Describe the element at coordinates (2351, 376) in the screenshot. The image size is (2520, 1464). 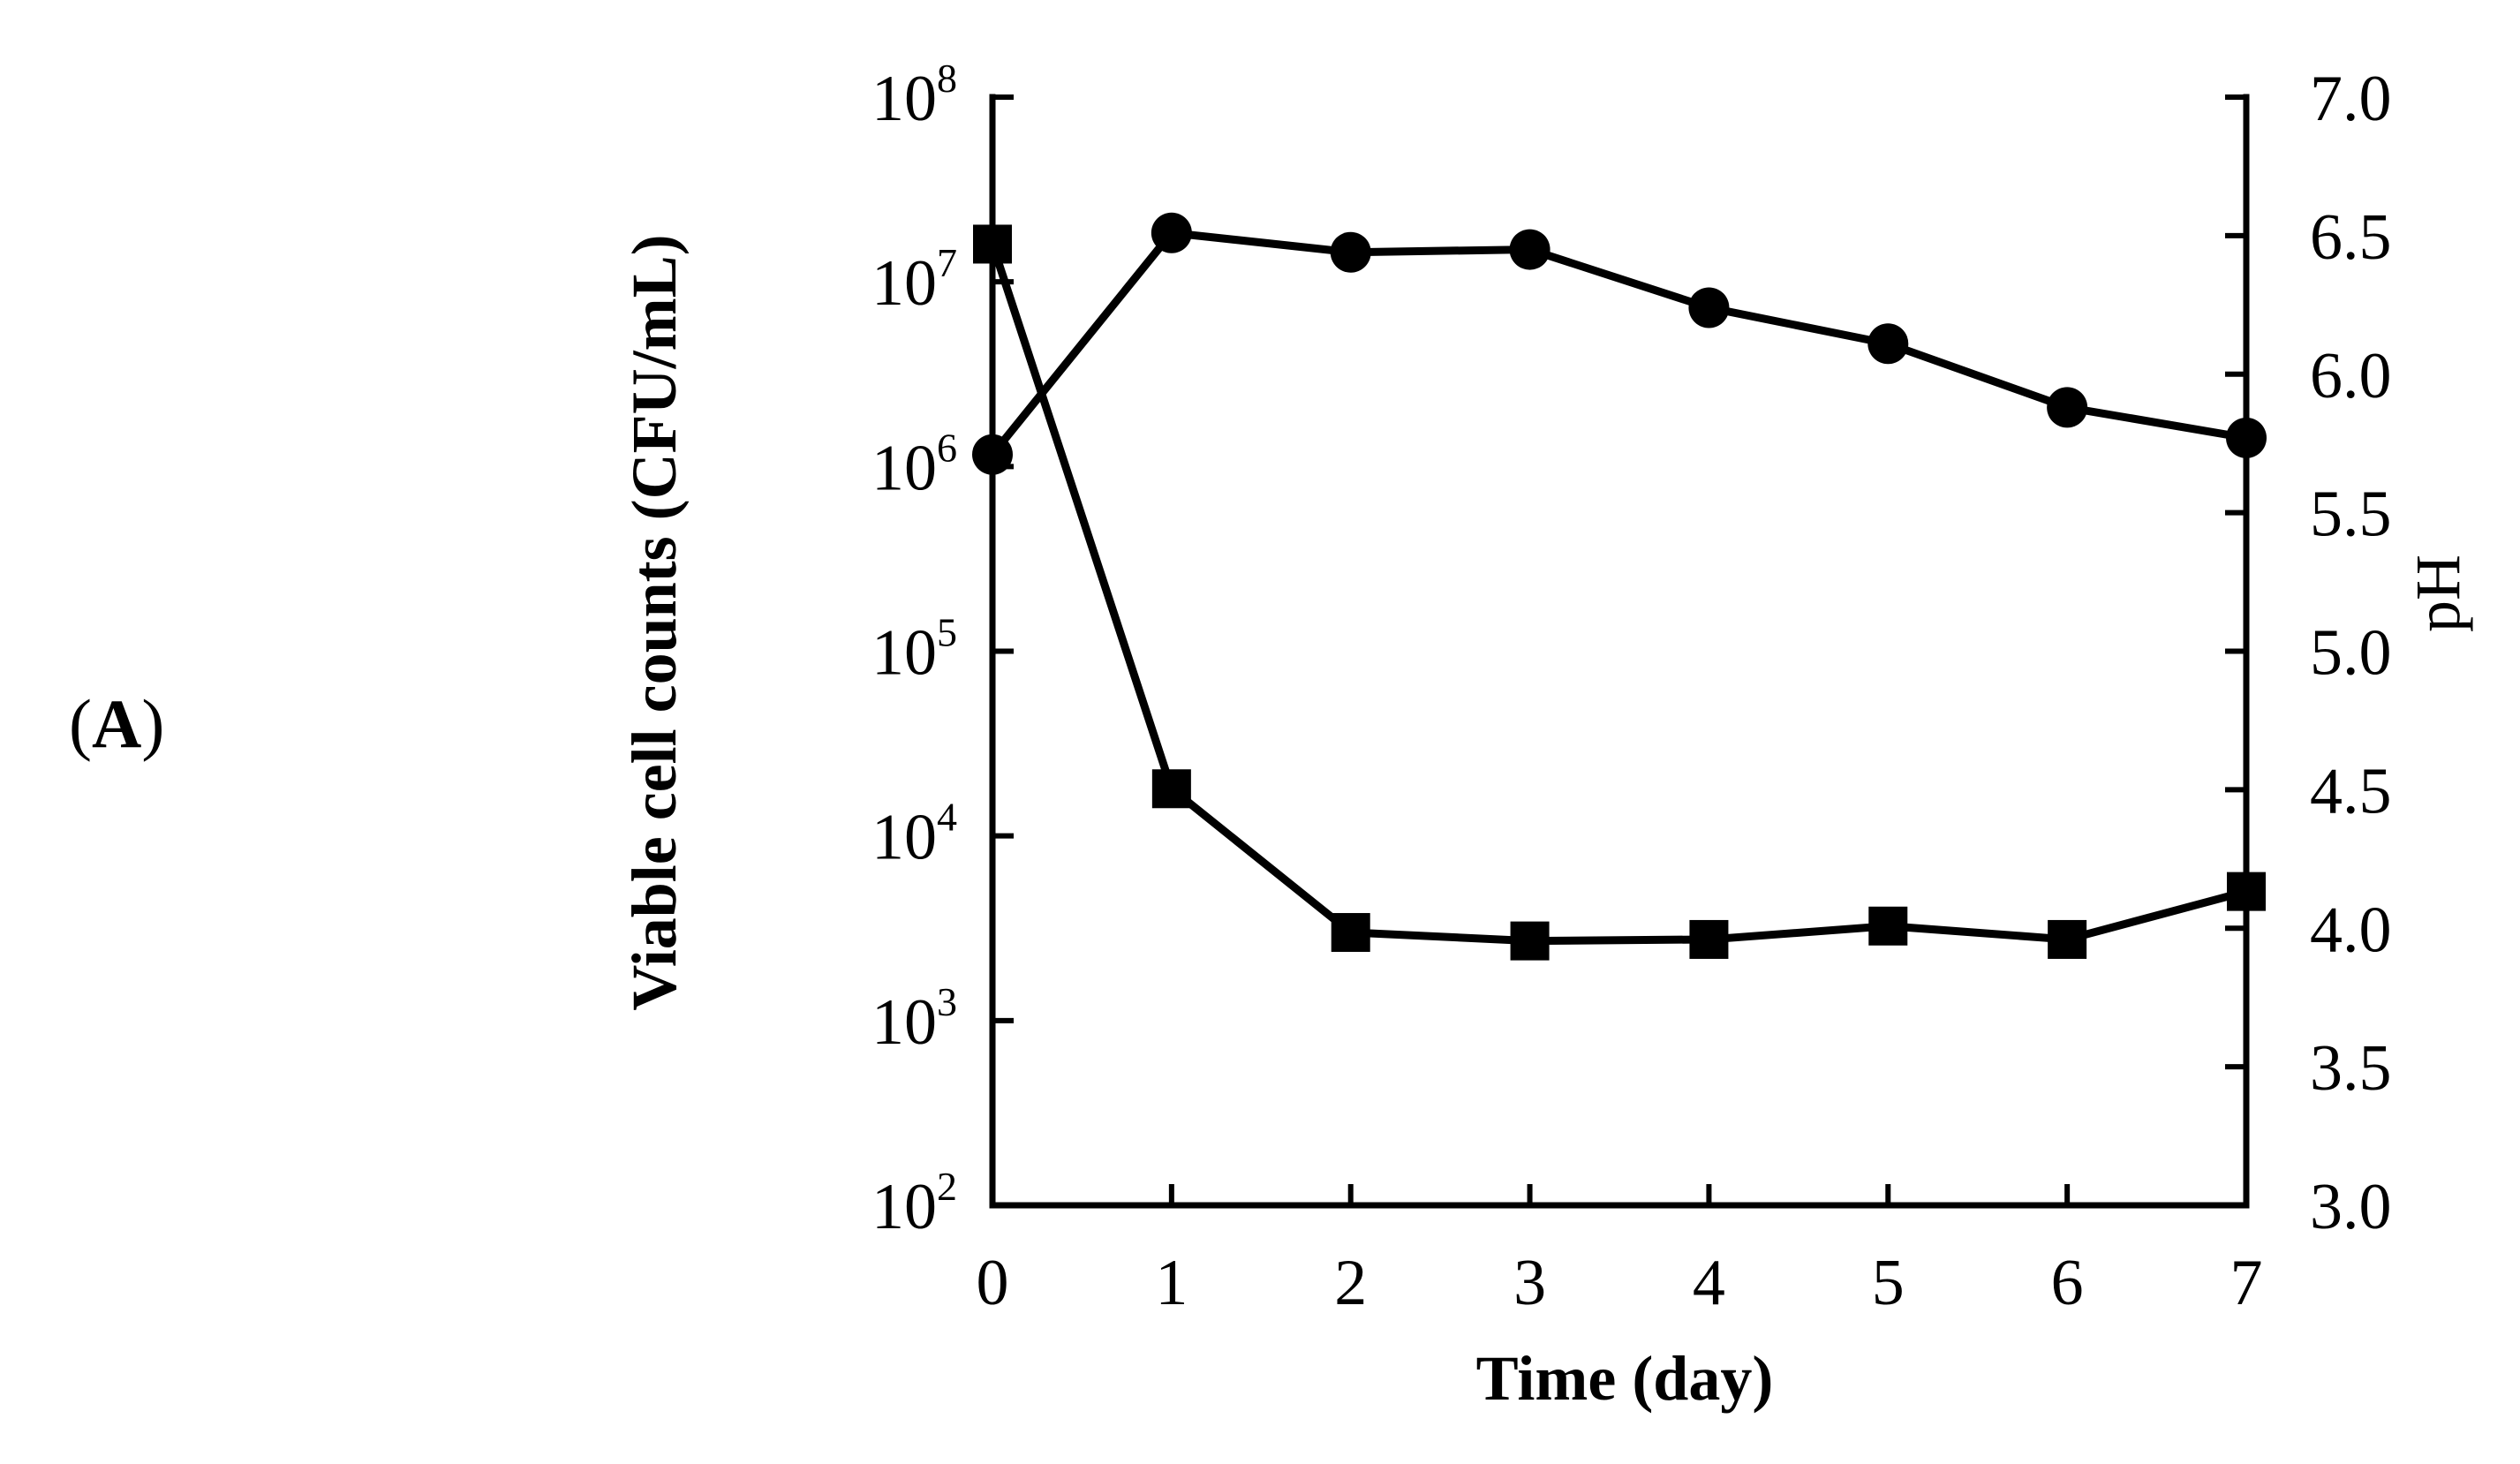
I see `y2-tick-label: 6.0` at that location.